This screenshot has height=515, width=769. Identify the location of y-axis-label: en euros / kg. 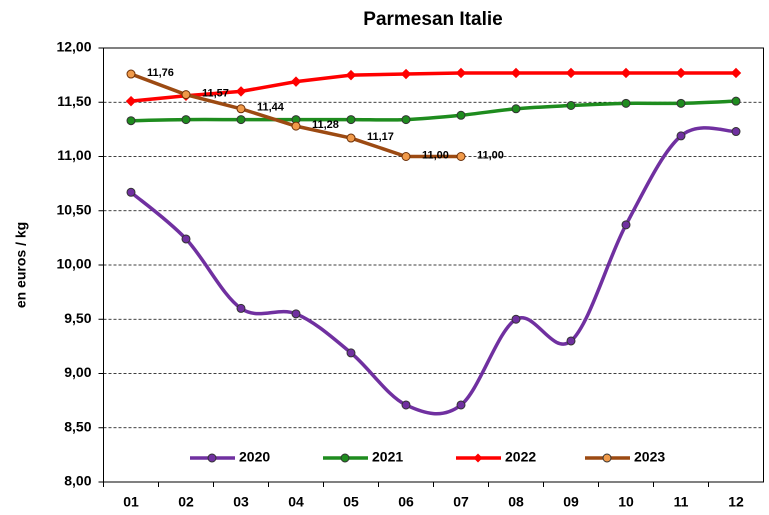
(21, 265).